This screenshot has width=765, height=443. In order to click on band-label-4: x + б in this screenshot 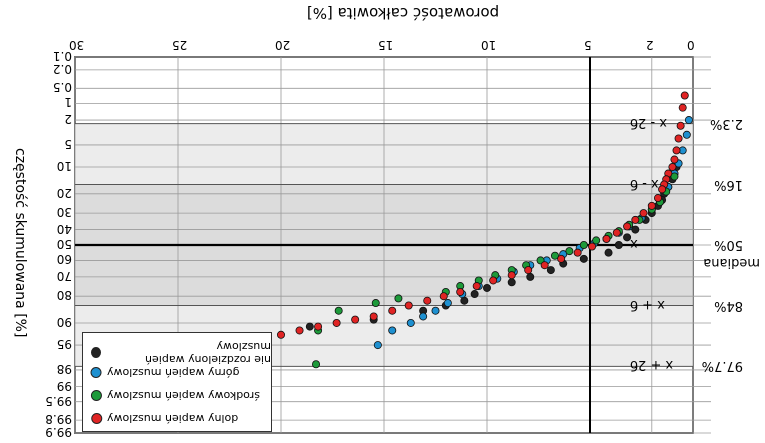, I will do `click(647, 304)`.